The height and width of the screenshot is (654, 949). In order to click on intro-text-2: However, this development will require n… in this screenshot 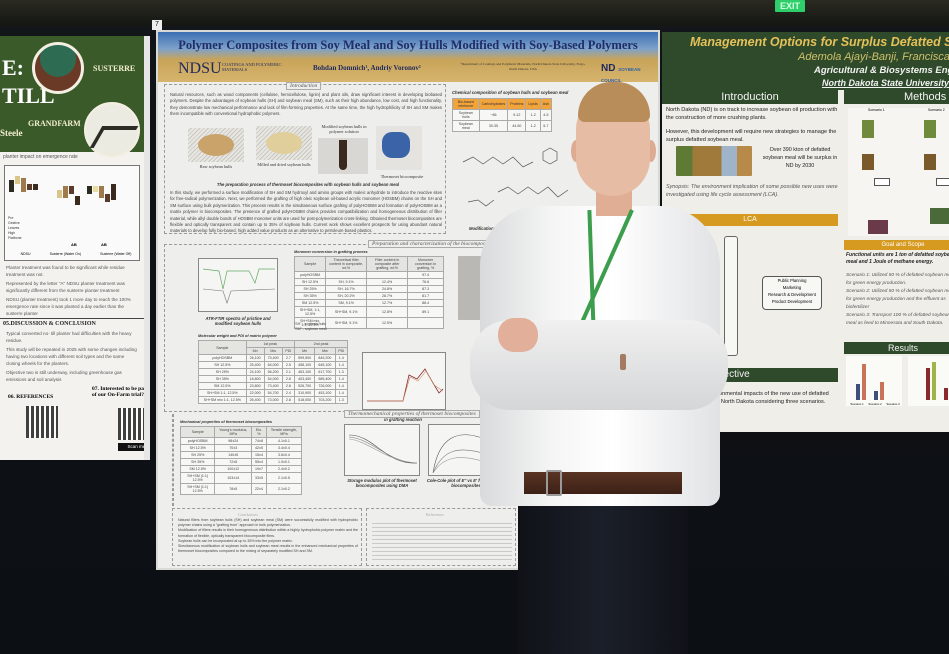, I will do `click(751, 136)`.